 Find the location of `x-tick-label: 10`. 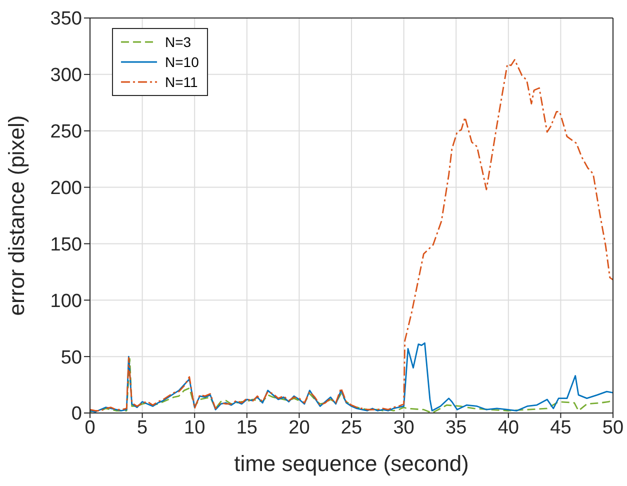

x-tick-label: 10 is located at coordinates (195, 427).